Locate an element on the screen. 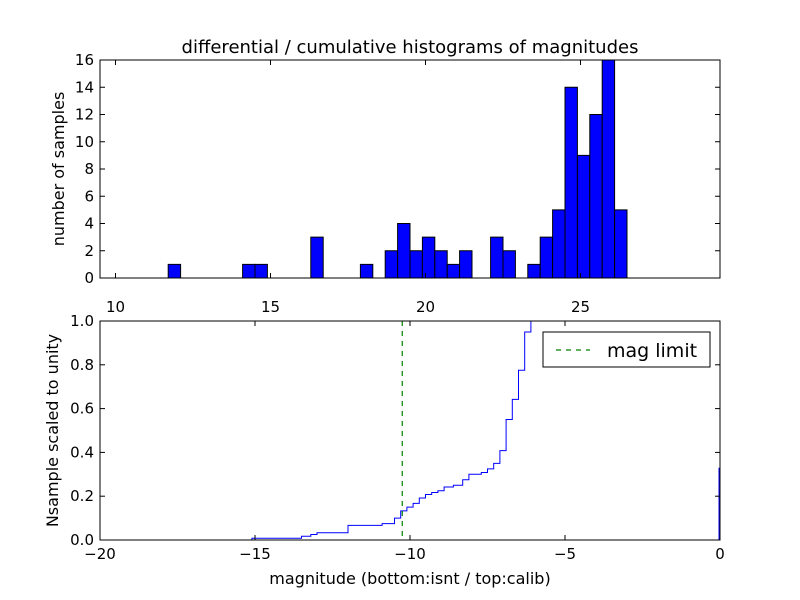 The height and width of the screenshot is (600, 800). legend-label-mag-limit: mag limit is located at coordinates (652, 351).